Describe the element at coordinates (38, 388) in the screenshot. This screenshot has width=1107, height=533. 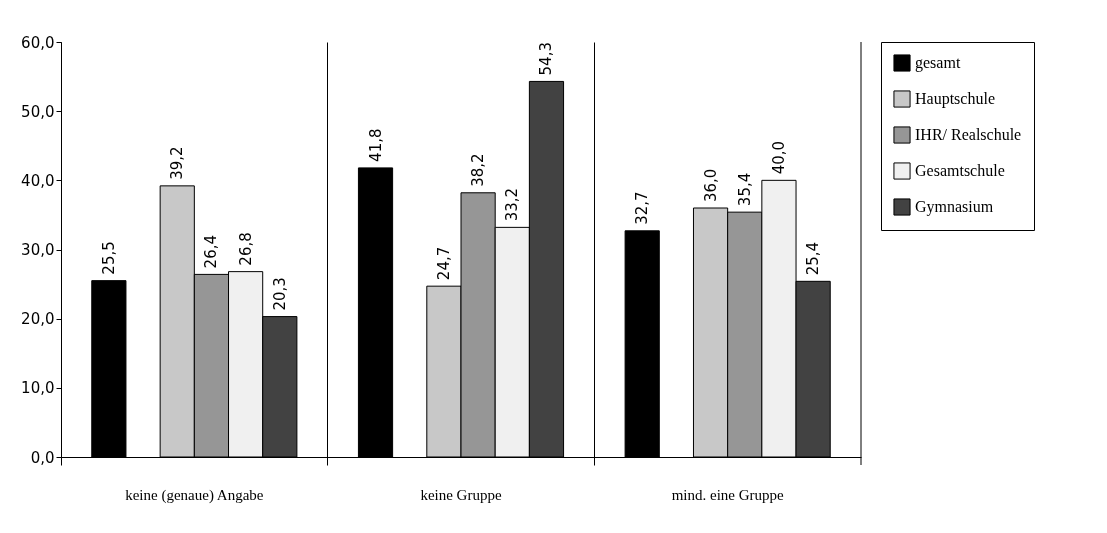
I see `y-tick-label: 10,0` at that location.